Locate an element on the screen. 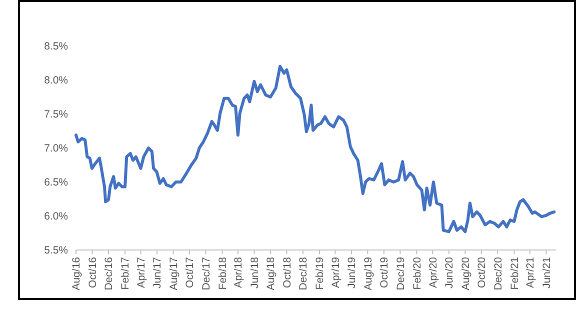 The height and width of the screenshot is (335, 585). x-tick-label: Dec/16 is located at coordinates (109, 273).